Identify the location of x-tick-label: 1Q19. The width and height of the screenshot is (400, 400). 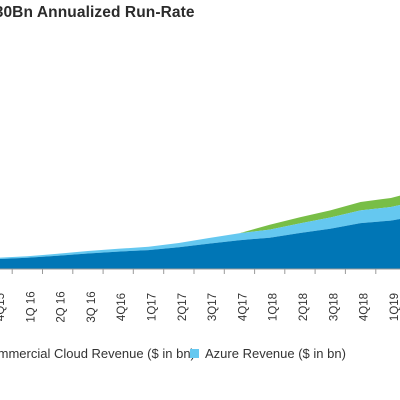
(394, 307).